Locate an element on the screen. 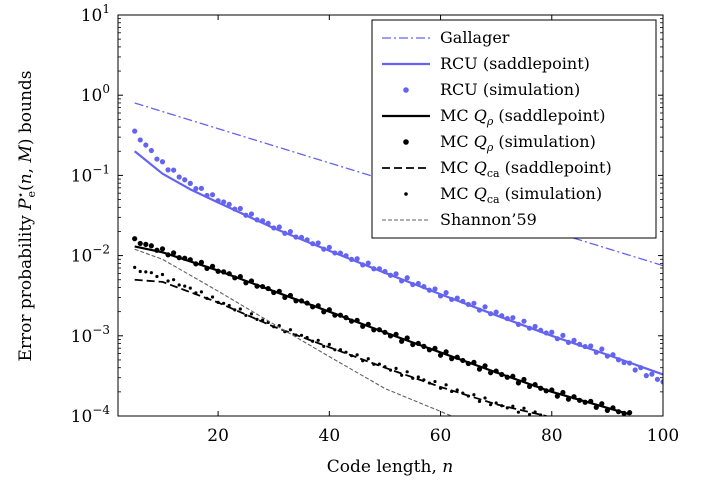 This screenshot has width=705, height=486. legend-item-mc-qca-saddlepoint: MC Qca (saddlepoint) is located at coordinates (497, 169).